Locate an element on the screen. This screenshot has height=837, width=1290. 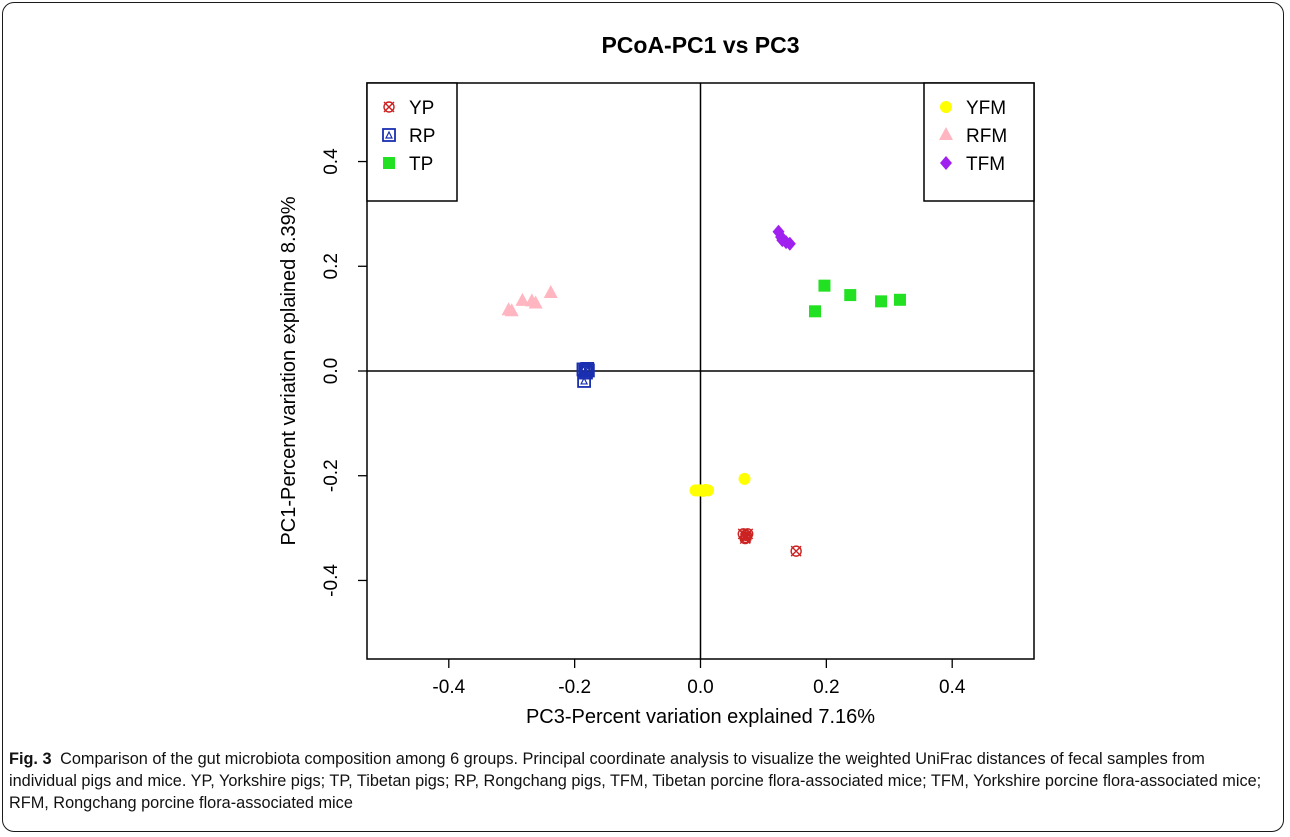
y-tick-label: 0.2 is located at coordinates (331, 266).